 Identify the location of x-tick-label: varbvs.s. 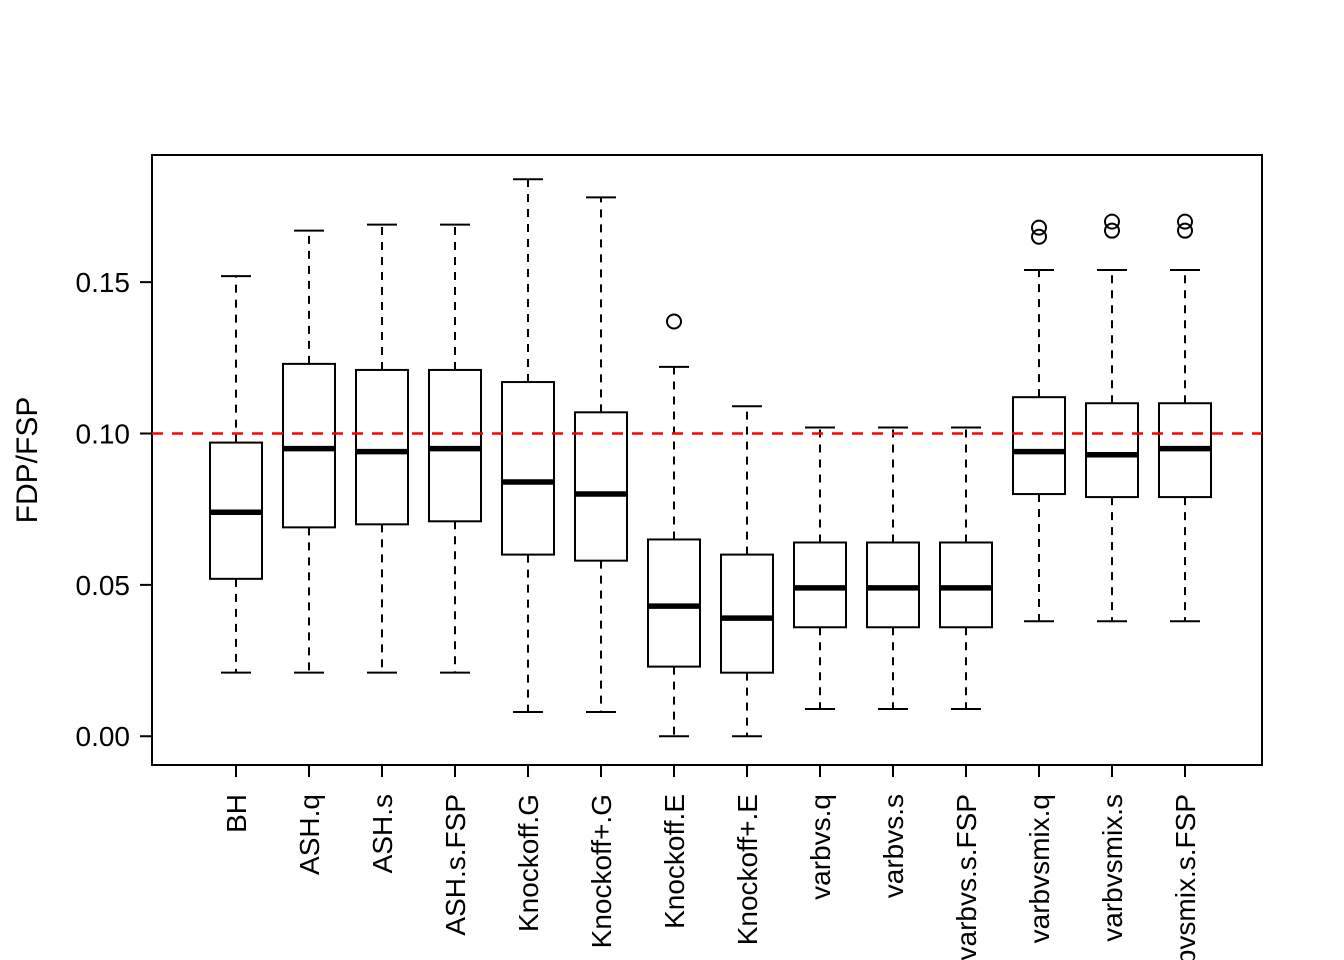
(893, 846).